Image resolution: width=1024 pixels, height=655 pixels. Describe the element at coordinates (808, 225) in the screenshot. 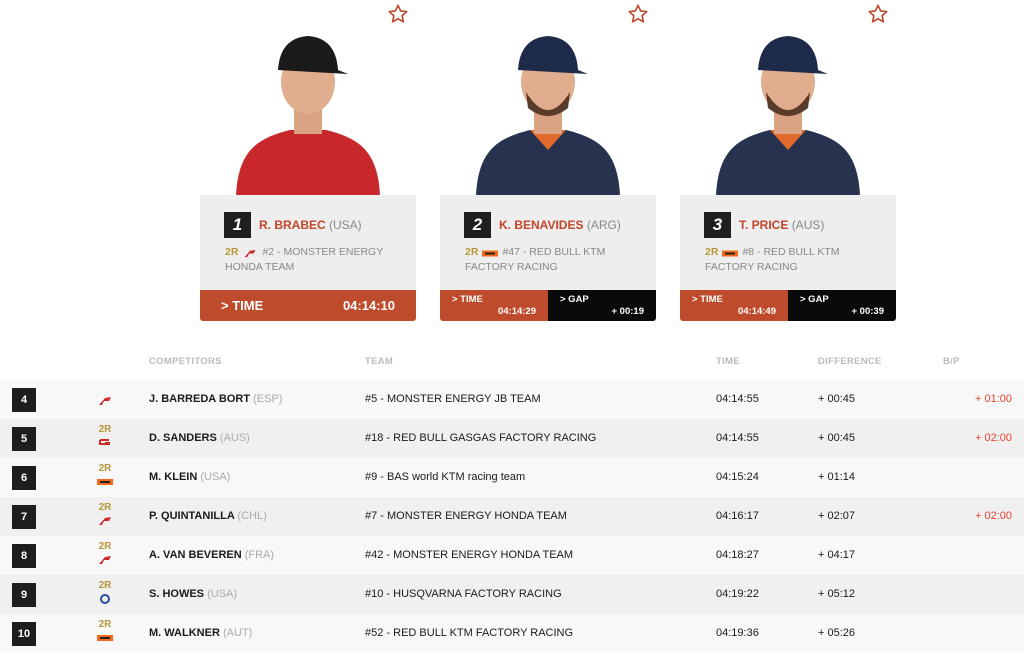

I see `rider-nationality: (AUS)` at that location.